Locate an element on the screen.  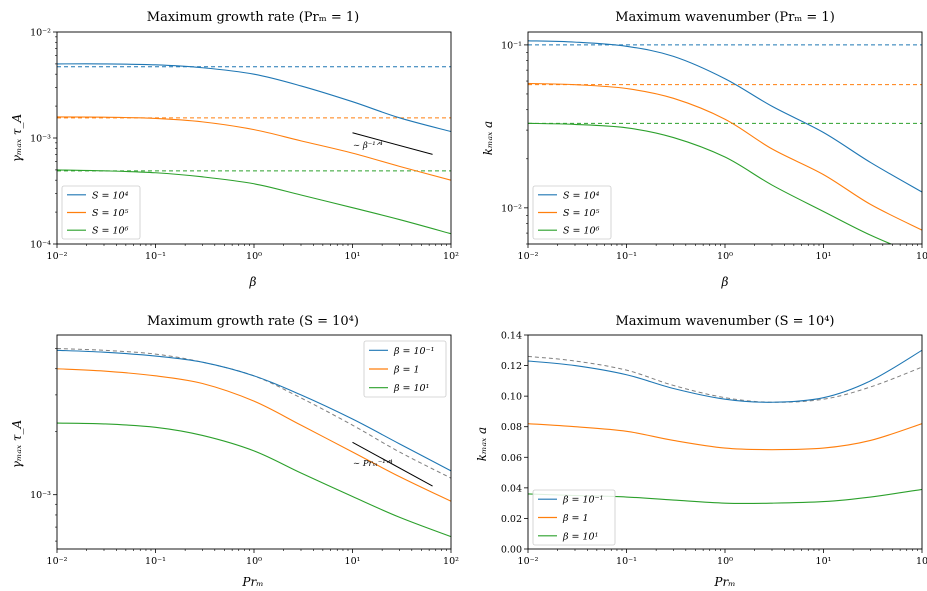
panel4-xlabel: Prₘ is located at coordinates (724, 582).